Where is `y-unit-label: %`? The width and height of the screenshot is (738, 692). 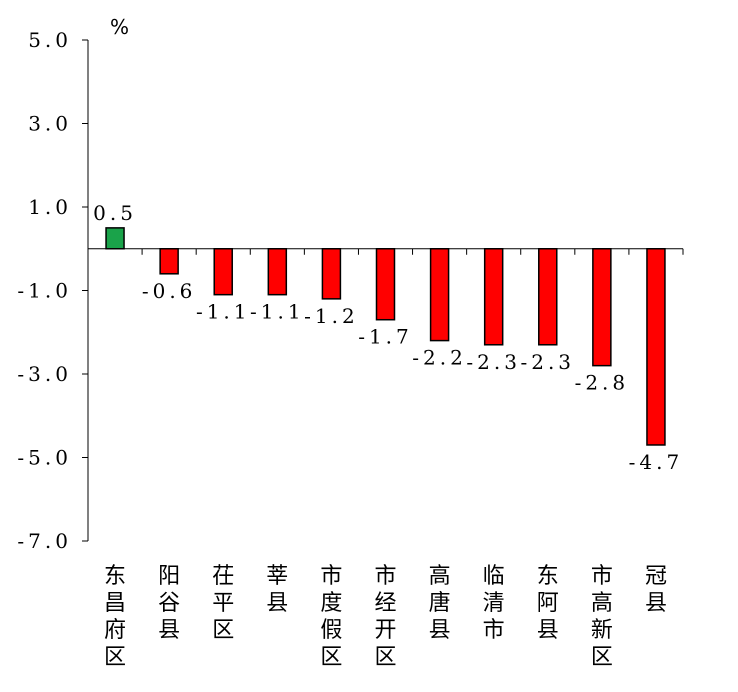 y-unit-label: % is located at coordinates (119, 27).